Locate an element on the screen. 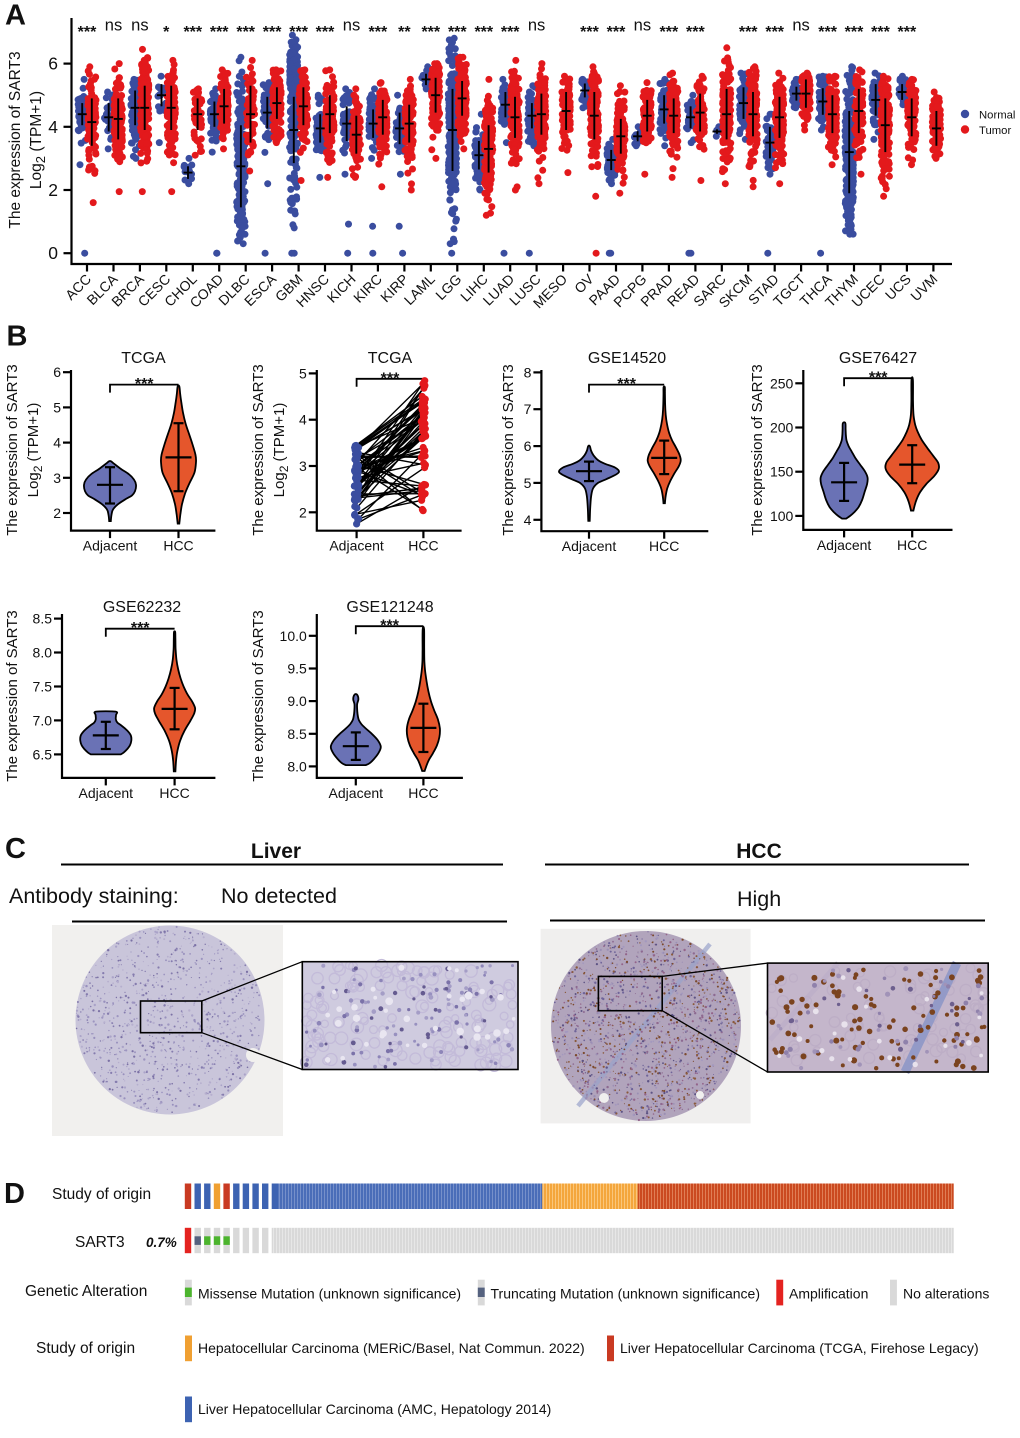  svg-text: 6 is located at coordinates (53, 64).